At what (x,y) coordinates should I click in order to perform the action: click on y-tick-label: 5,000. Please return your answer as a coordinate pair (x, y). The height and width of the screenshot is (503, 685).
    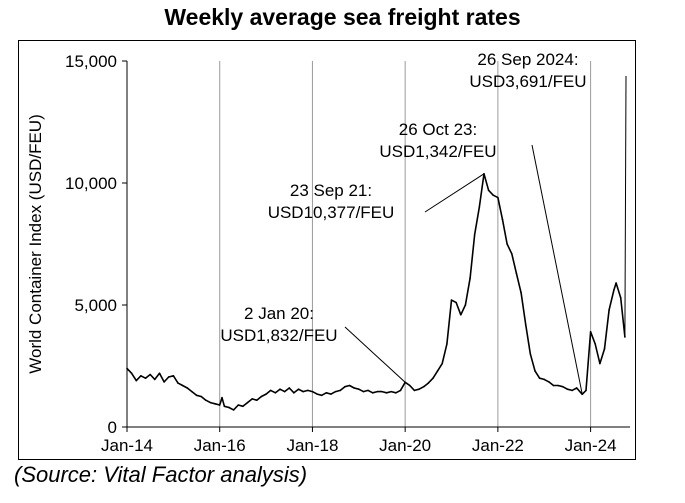
    Looking at the image, I should click on (95, 305).